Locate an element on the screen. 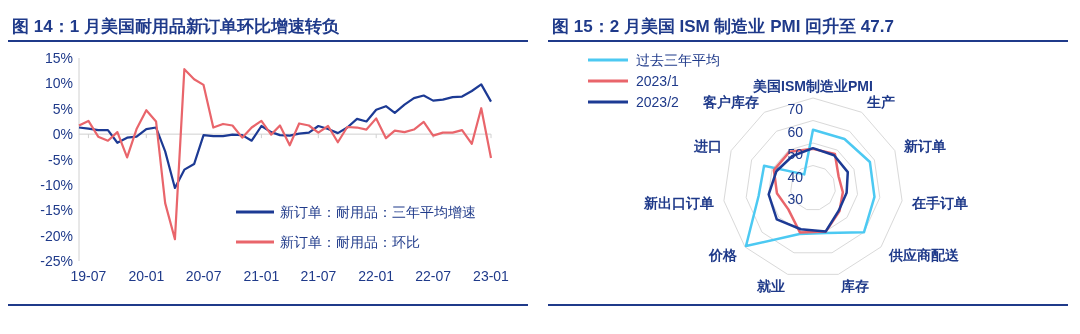  x-tick-label: 21-07 is located at coordinates (318, 276).